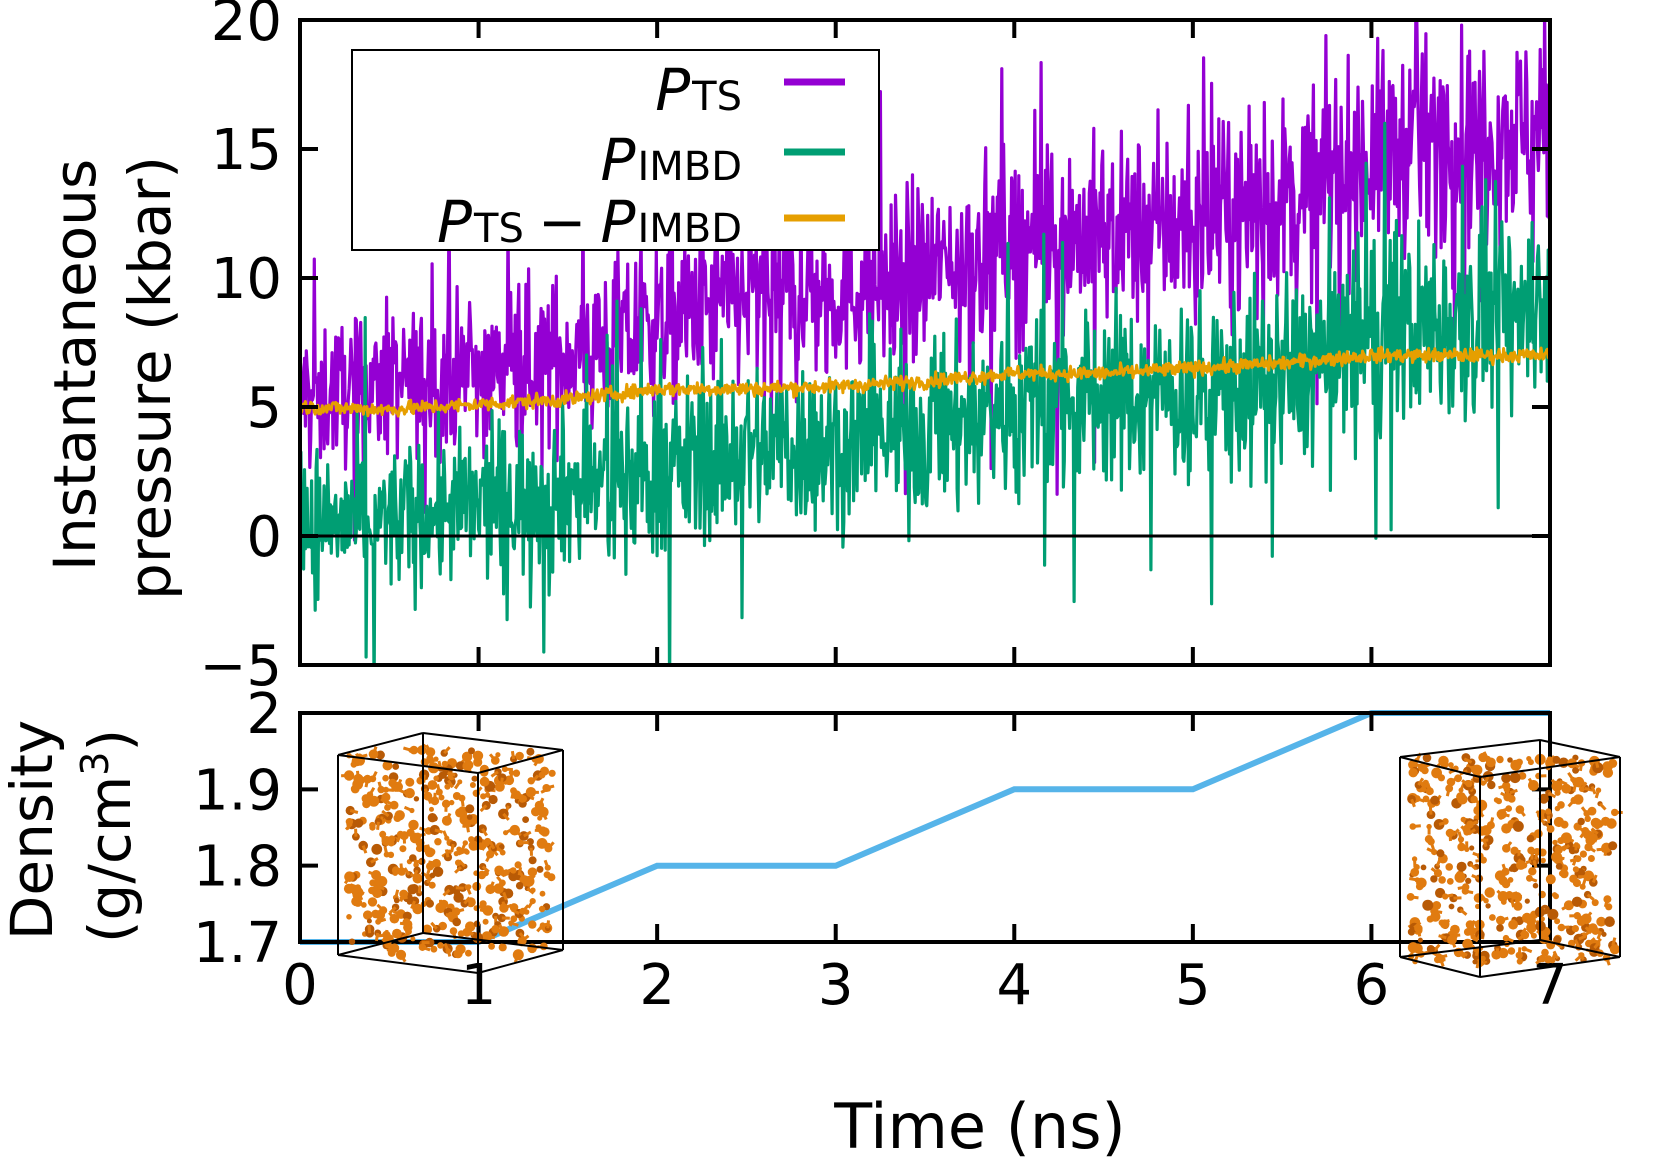 This screenshot has height=1171, width=1661. What do you see at coordinates (264, 408) in the screenshot?
I see `pressure-y-tick-label: 5` at bounding box center [264, 408].